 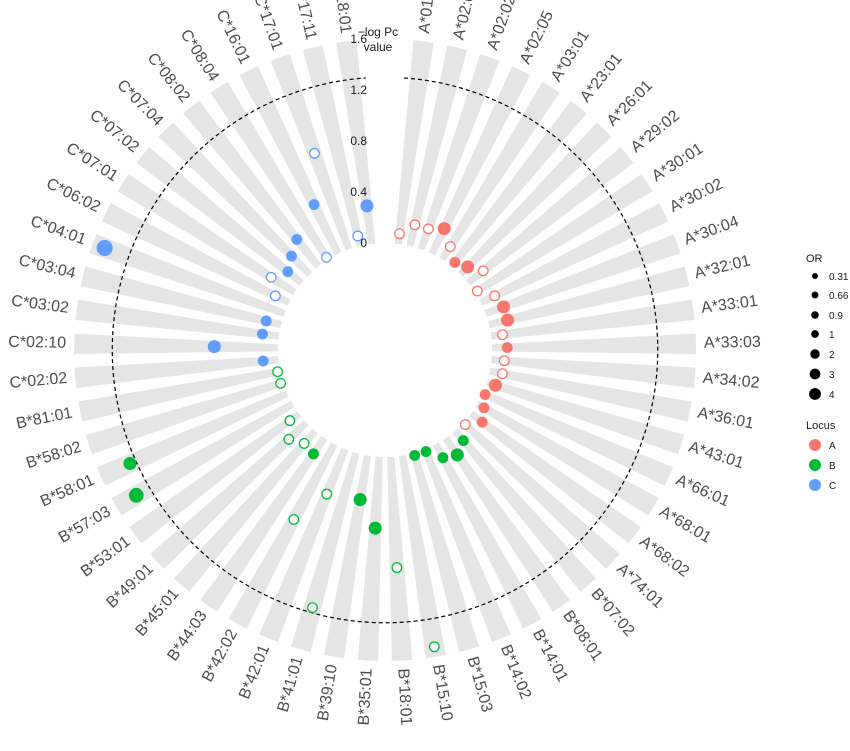 I want to click on legend-locus-label: C, so click(x=832, y=486).